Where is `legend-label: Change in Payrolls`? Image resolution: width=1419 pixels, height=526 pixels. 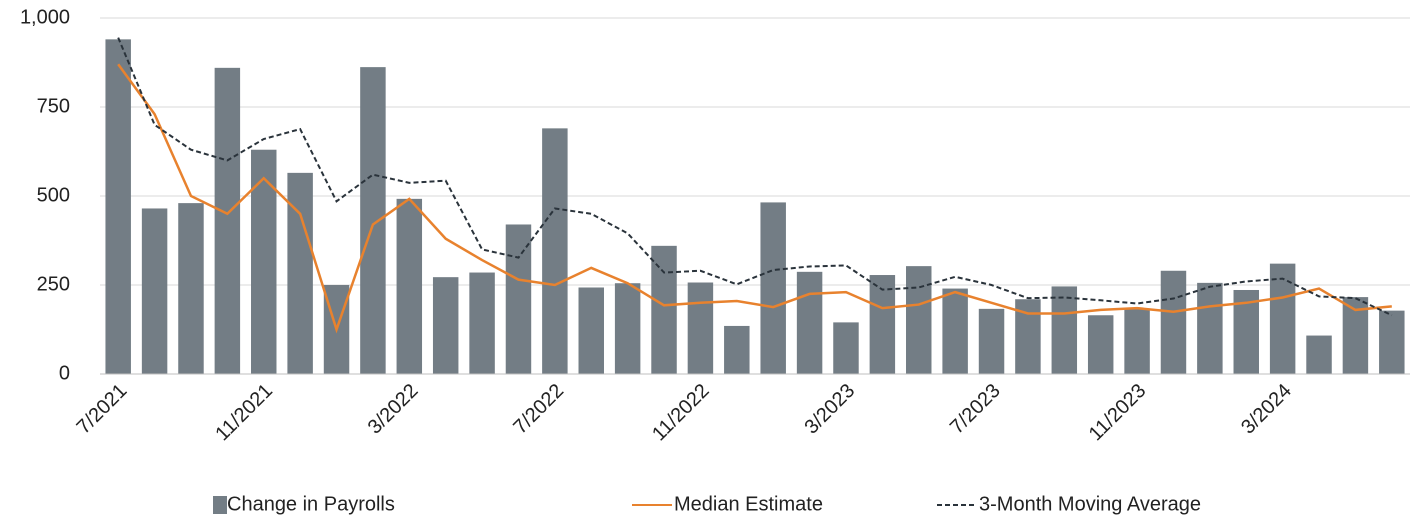 legend-label: Change in Payrolls is located at coordinates (311, 504).